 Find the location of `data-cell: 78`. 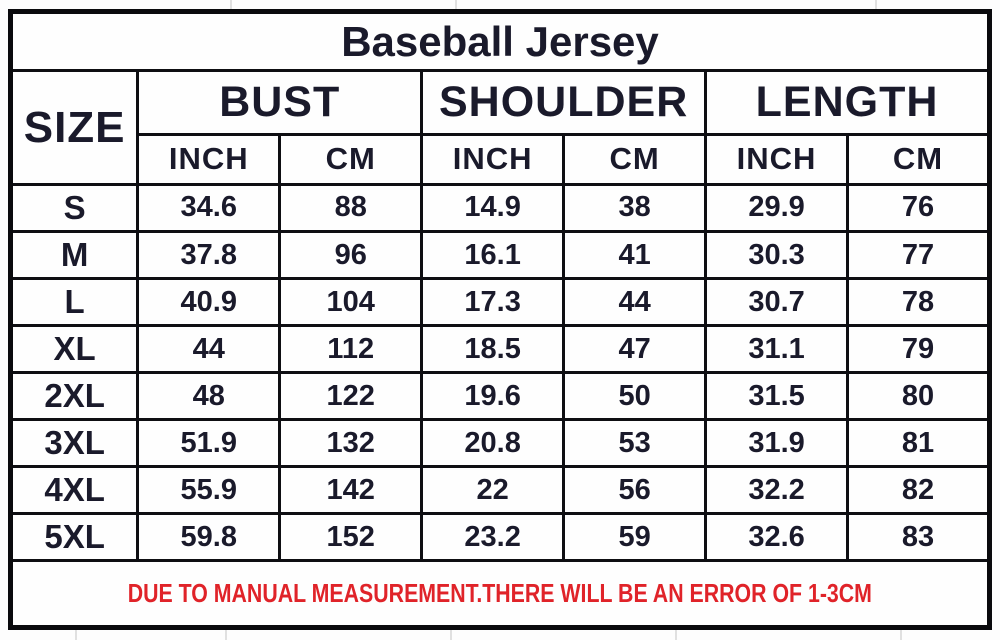

data-cell: 78 is located at coordinates (918, 302).